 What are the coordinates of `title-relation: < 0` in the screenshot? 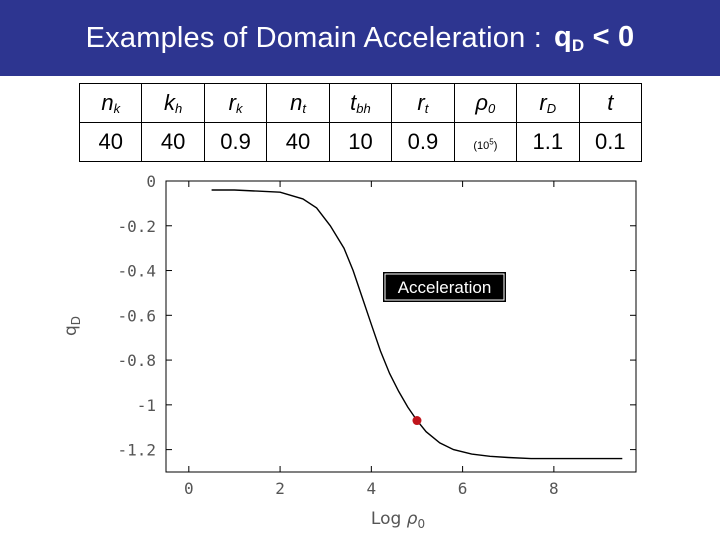 It's located at (609, 36).